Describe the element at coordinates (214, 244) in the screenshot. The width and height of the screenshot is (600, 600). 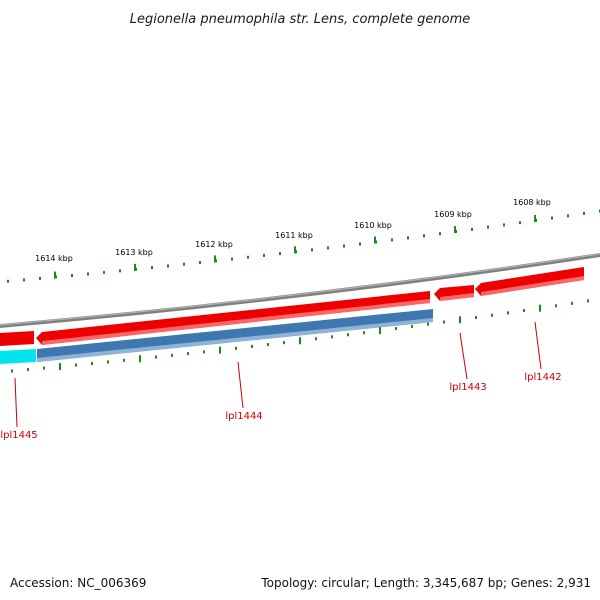
I see `scale-label-1612: 1612 kbp` at that location.